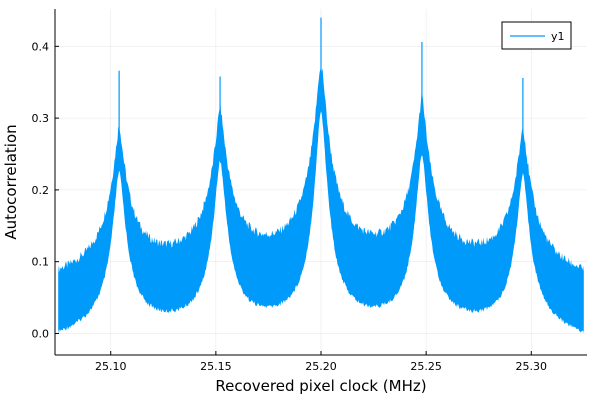 This screenshot has height=400, width=600. Describe the element at coordinates (41, 262) in the screenshot. I see `y-tick-label: 0.1` at that location.